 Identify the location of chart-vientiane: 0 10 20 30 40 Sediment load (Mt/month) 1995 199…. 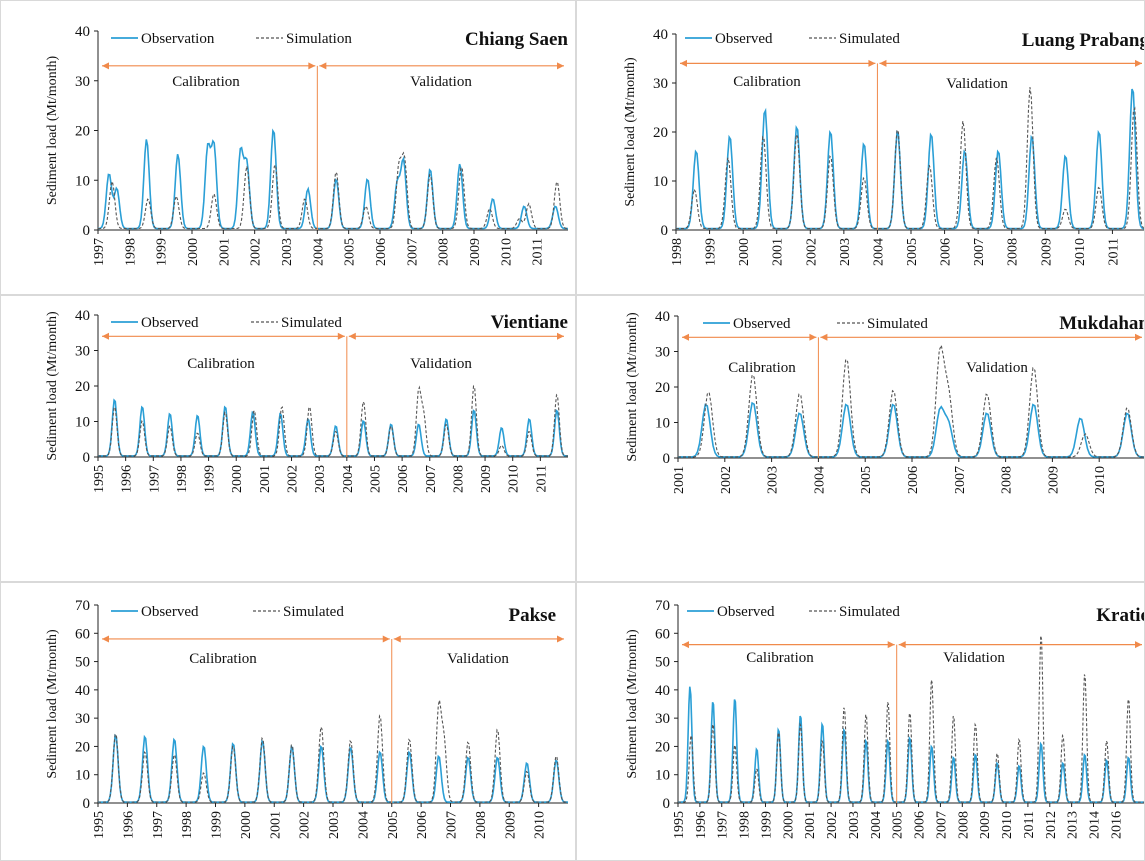
(306, 400).